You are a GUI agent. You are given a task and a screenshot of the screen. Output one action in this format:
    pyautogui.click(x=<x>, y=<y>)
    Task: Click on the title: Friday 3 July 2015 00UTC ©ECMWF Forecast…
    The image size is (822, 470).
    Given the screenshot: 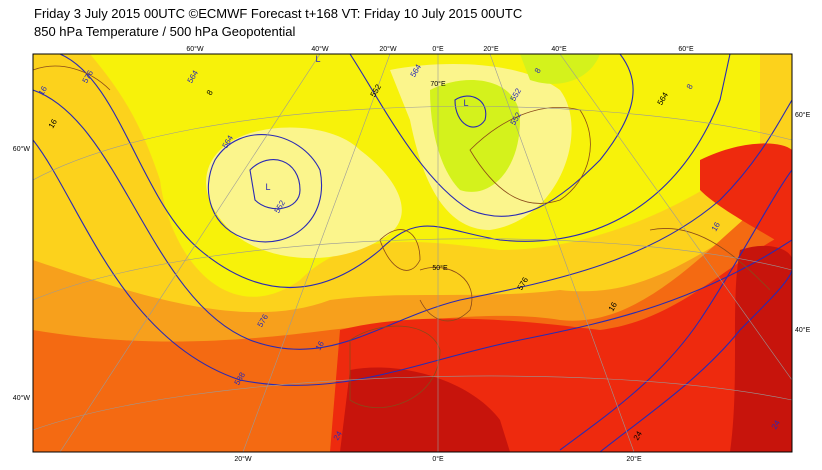 What is the action you would take?
    pyautogui.click(x=278, y=13)
    